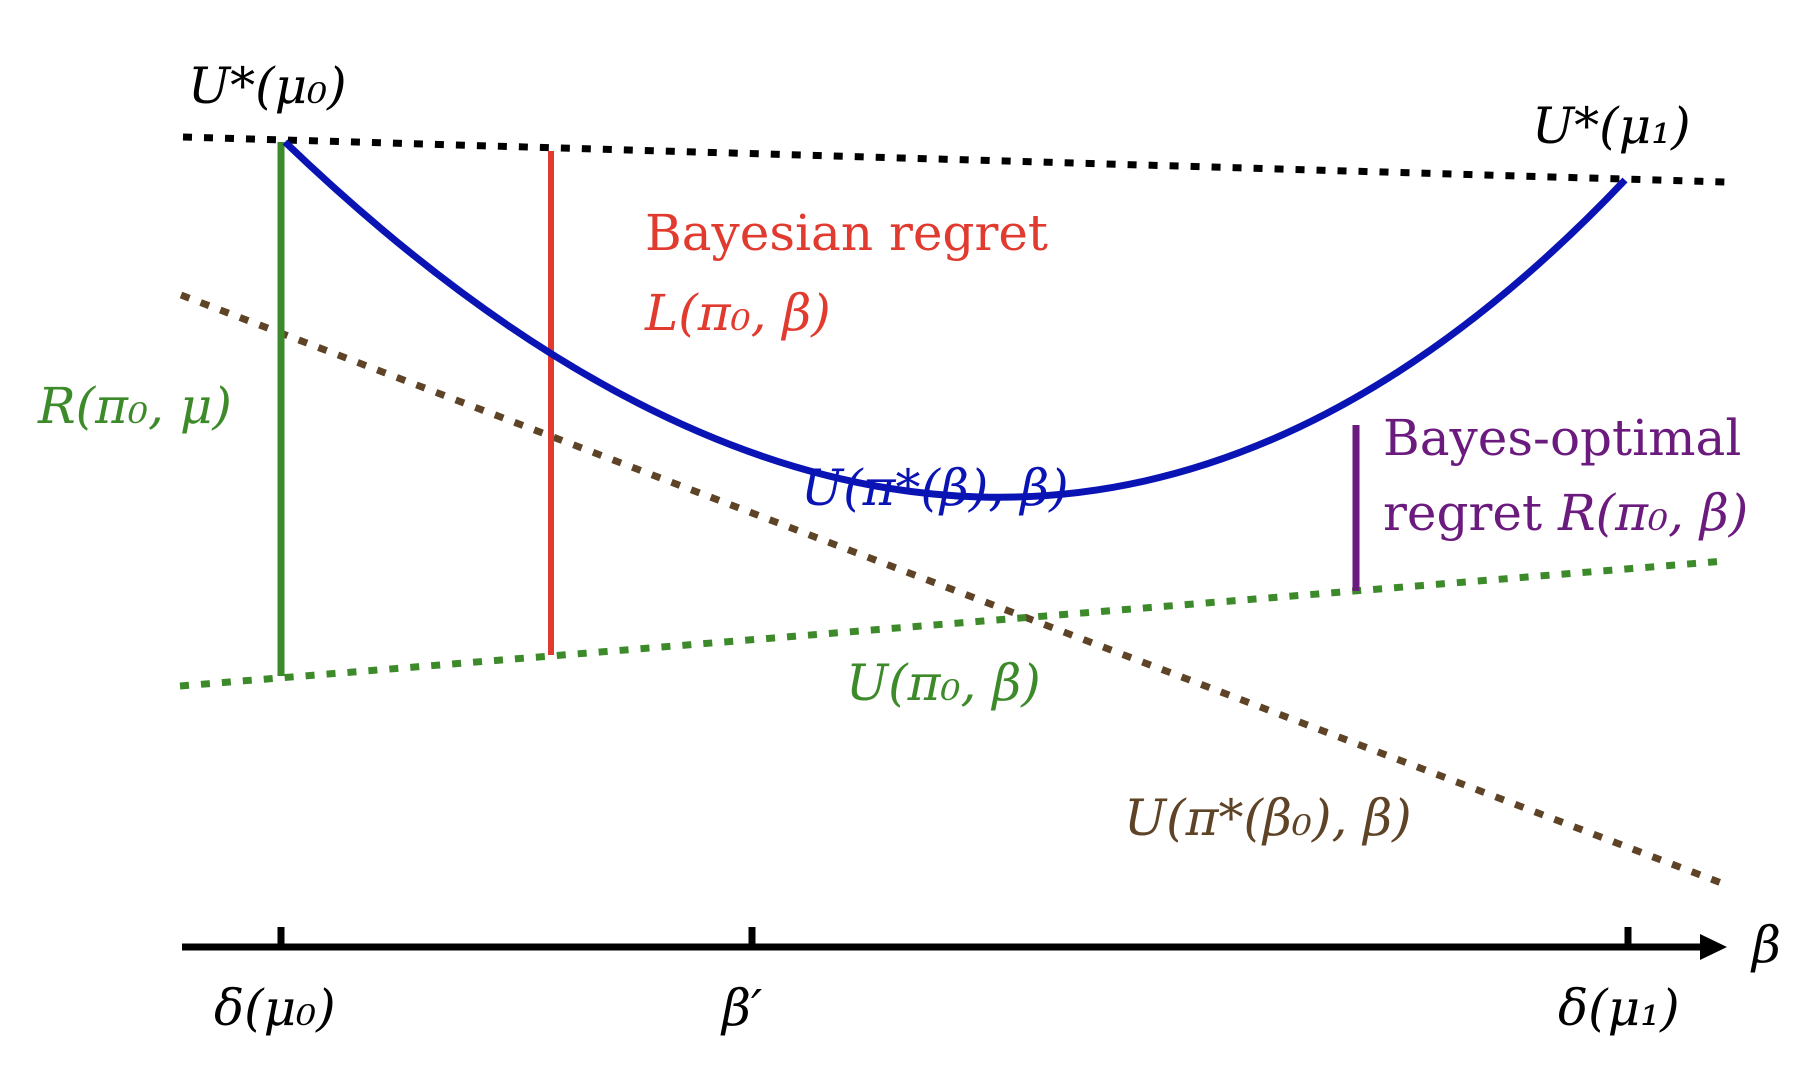 The height and width of the screenshot is (1066, 1800). What do you see at coordinates (954, 159) in the screenshot?
I see `u-star-dotted-line` at bounding box center [954, 159].